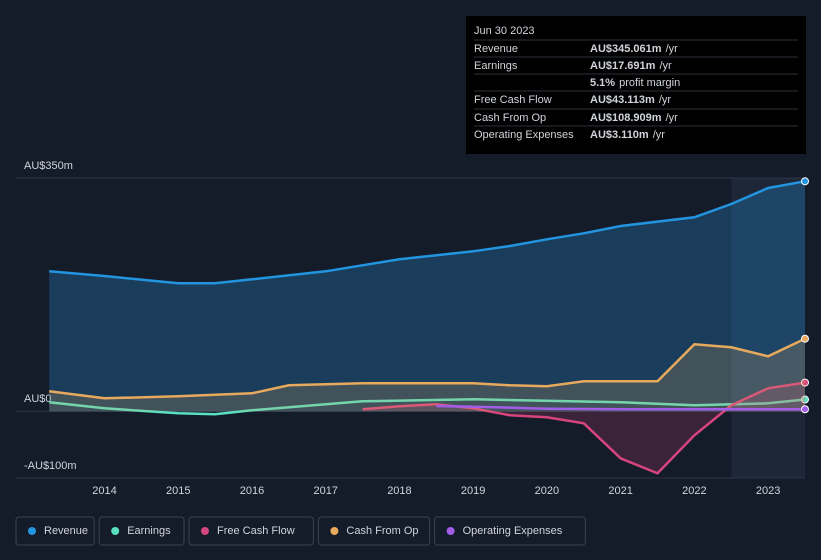 Image resolution: width=821 pixels, height=560 pixels. Describe the element at coordinates (768, 491) in the screenshot. I see `x-tick-label: 2023` at that location.